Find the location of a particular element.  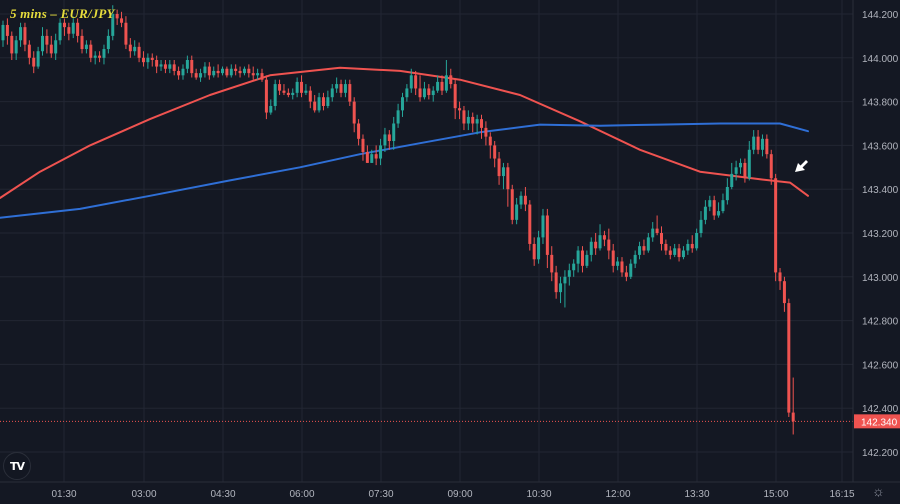

price-tick-label: 142.200 is located at coordinates (880, 453).